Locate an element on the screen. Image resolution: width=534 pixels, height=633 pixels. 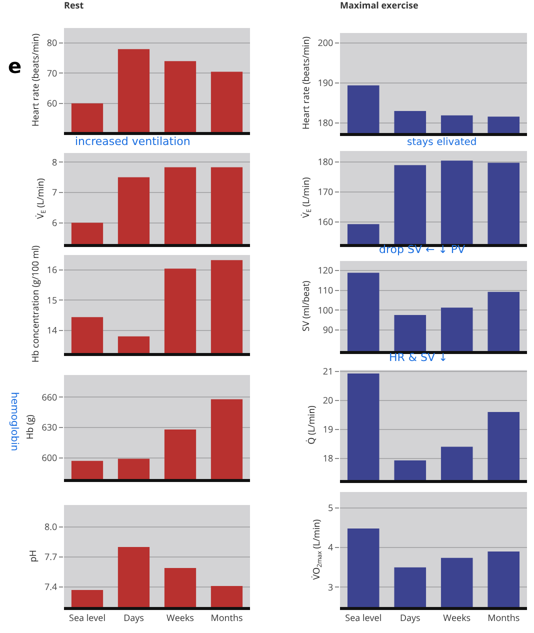
y-tick-label: 3 is located at coordinates (331, 587).